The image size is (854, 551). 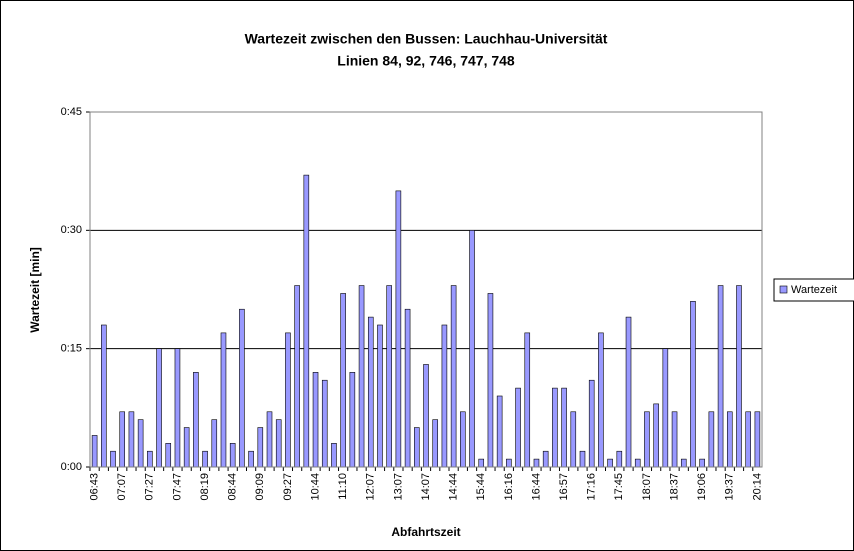 I want to click on x-tick-label: 10:44, so click(x=315, y=487).